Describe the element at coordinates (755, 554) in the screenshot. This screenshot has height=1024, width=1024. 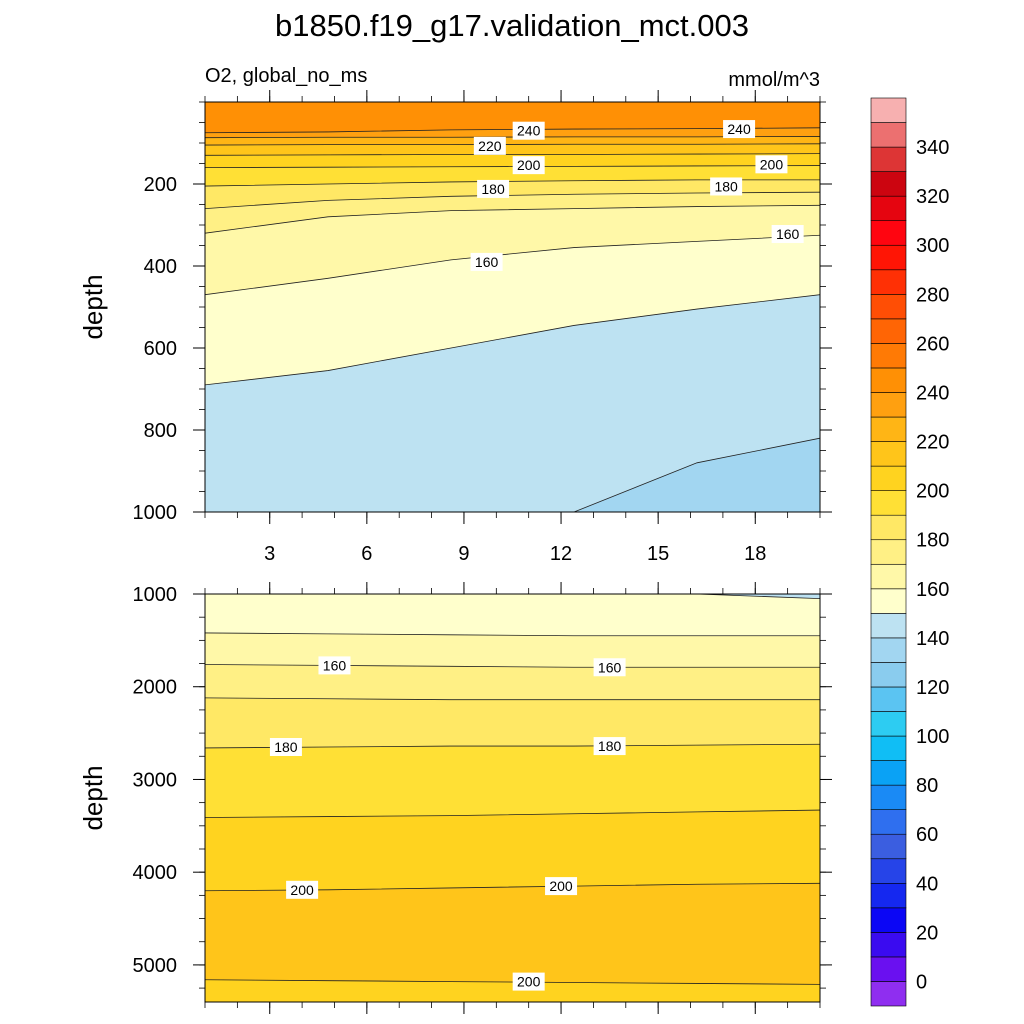
I see `x-tick-label: 18` at that location.